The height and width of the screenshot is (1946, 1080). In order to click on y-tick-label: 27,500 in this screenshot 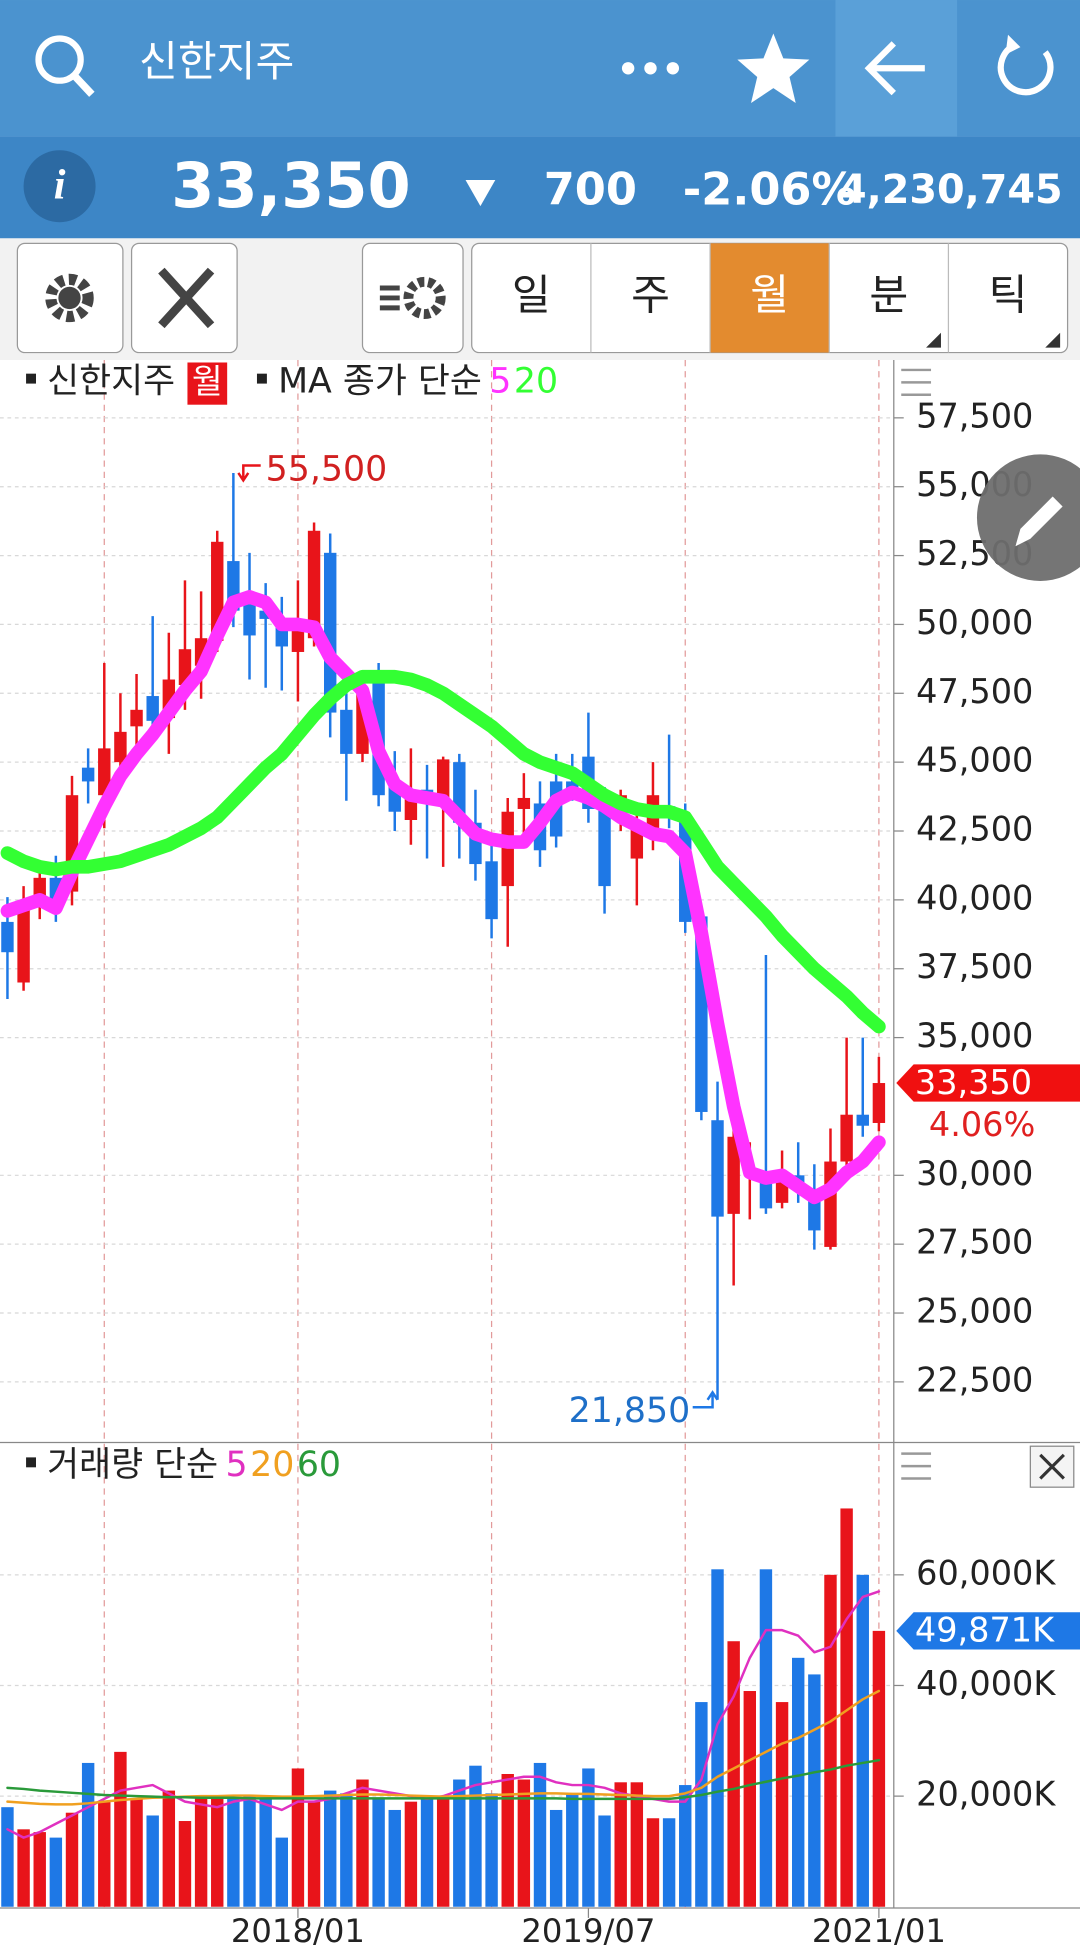, I will do `click(974, 1242)`.